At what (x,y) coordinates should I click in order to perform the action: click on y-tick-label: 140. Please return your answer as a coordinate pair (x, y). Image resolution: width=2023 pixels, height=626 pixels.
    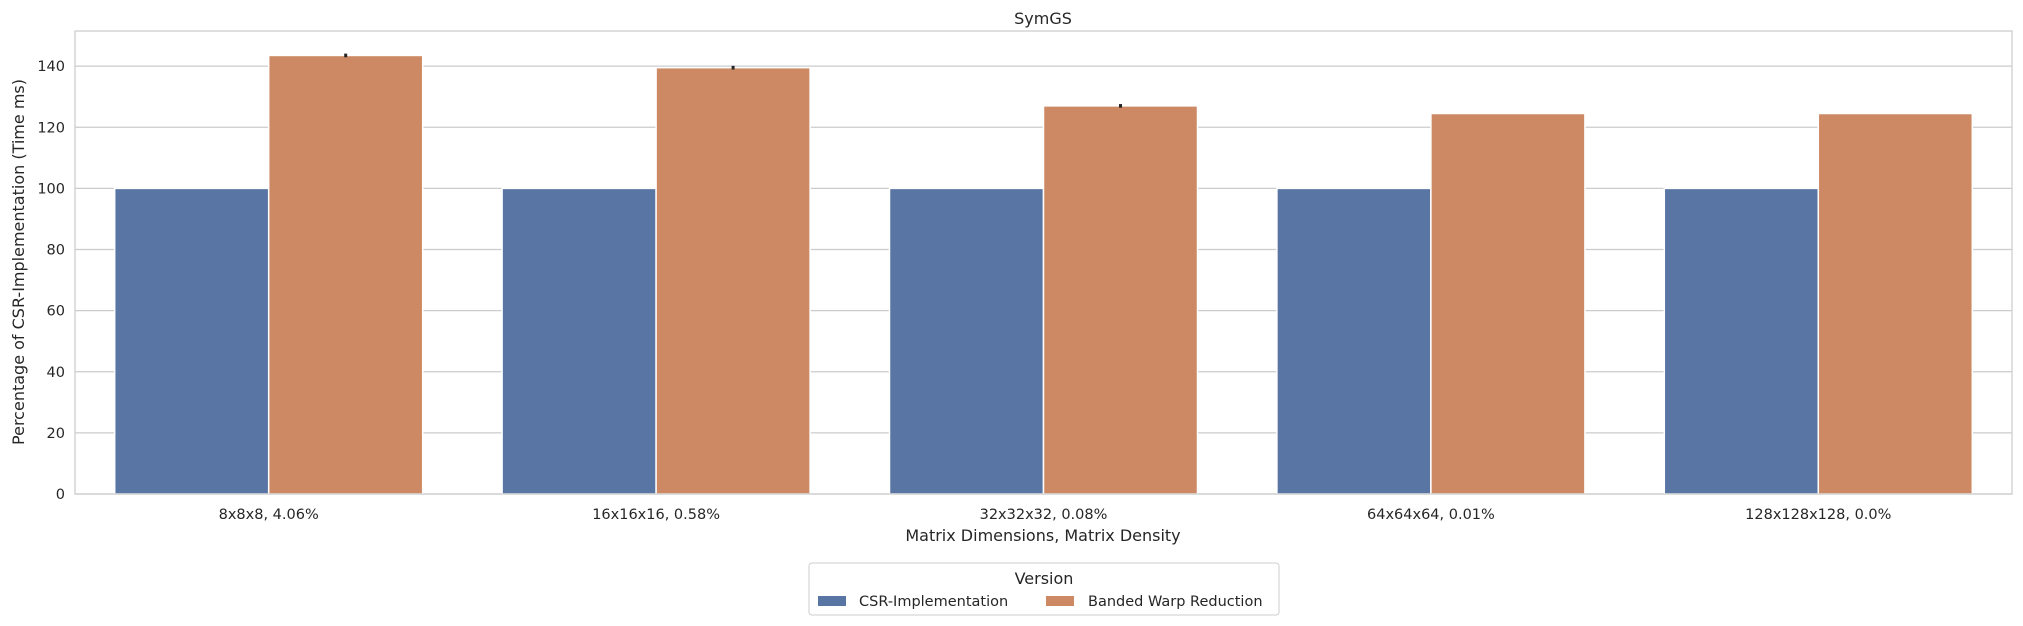
    Looking at the image, I should click on (51, 67).